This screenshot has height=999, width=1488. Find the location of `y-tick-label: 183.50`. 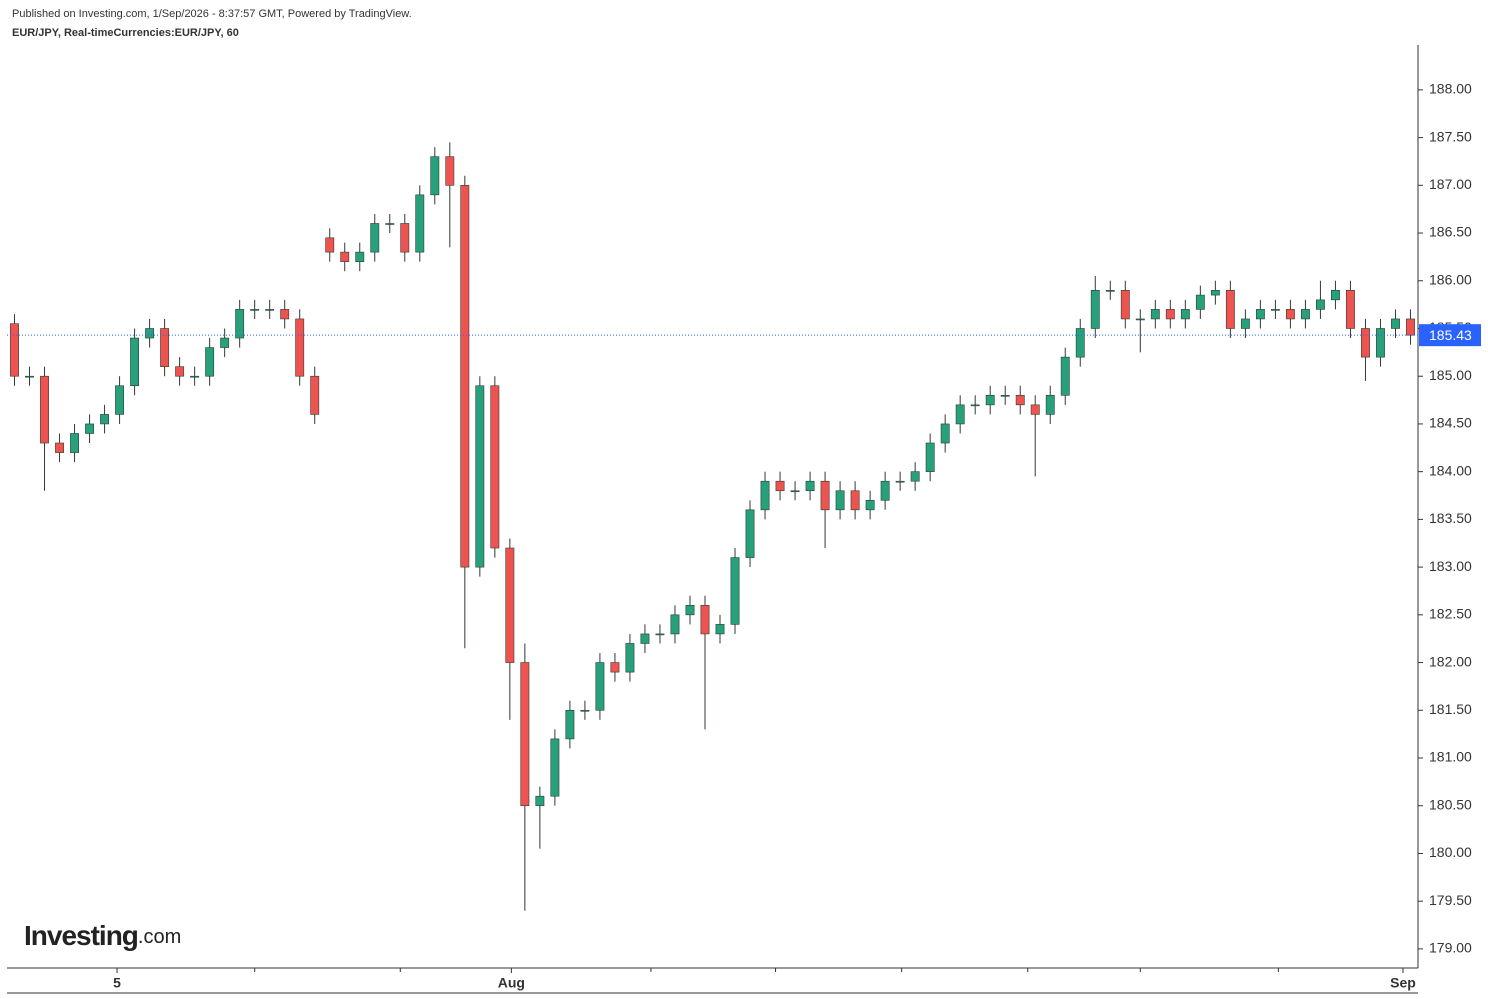

y-tick-label: 183.50 is located at coordinates (1450, 518).